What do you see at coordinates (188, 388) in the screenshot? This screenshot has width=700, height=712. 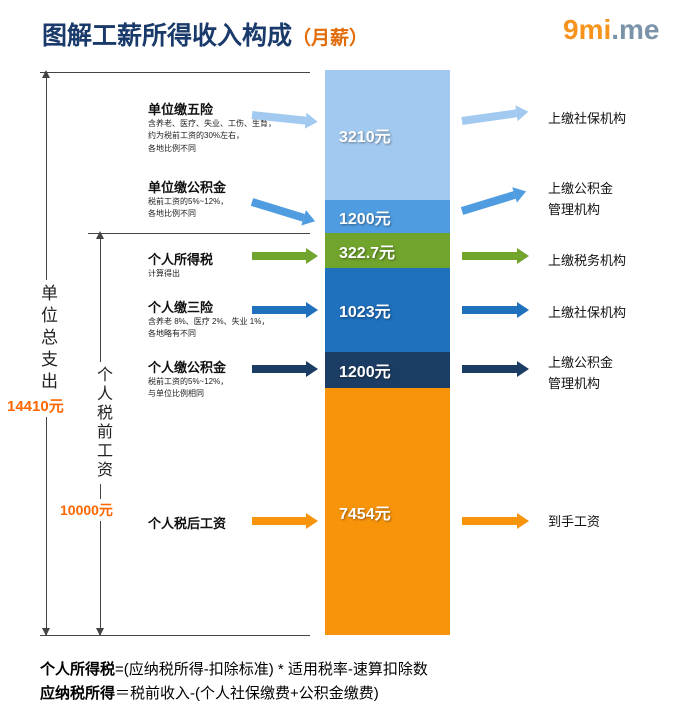 I see `row-desc-personal-housing-fund: 税前工资的5%~12%， 与单位比例相同` at bounding box center [188, 388].